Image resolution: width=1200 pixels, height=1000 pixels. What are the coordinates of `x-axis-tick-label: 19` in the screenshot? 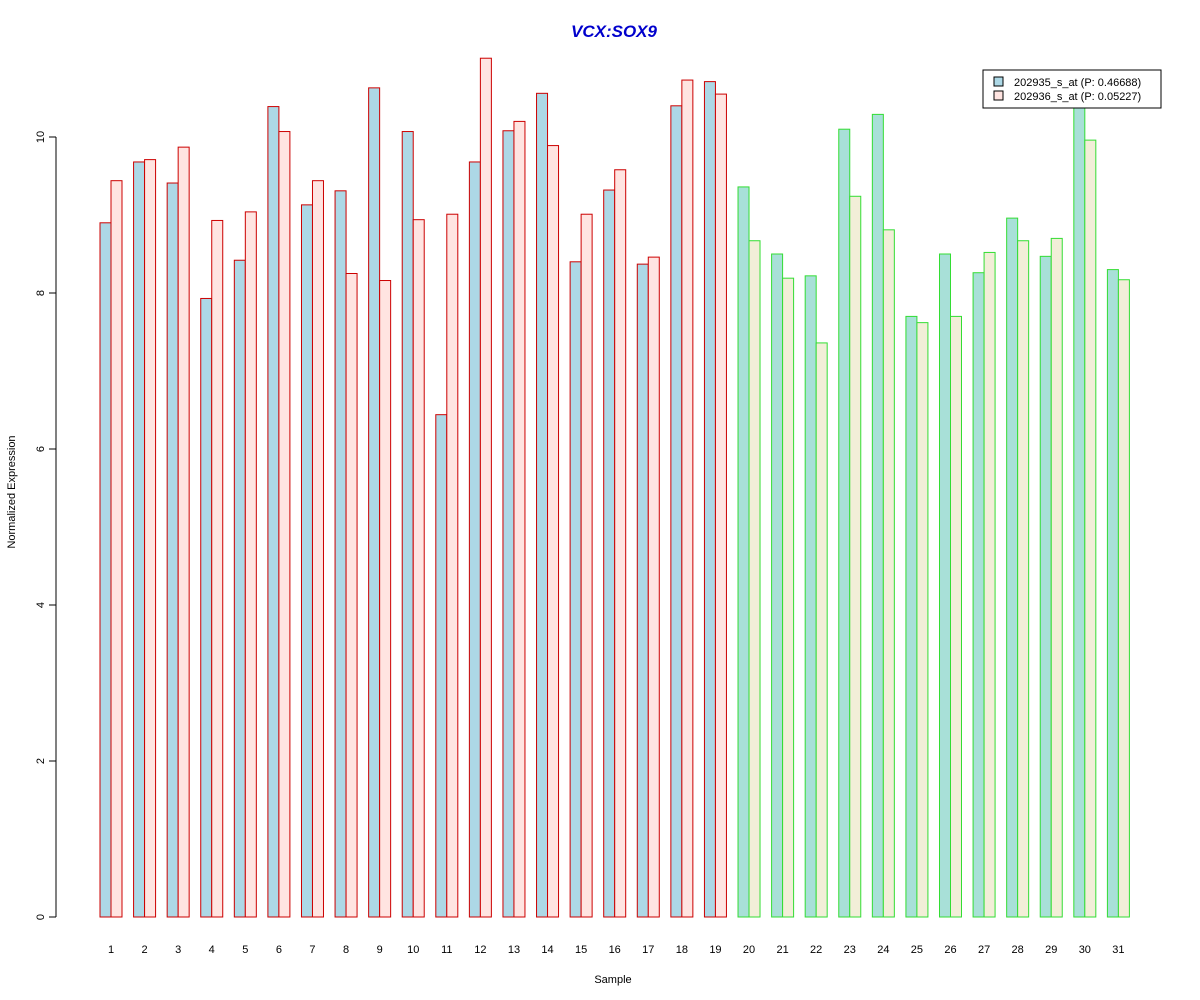 It's located at (715, 950).